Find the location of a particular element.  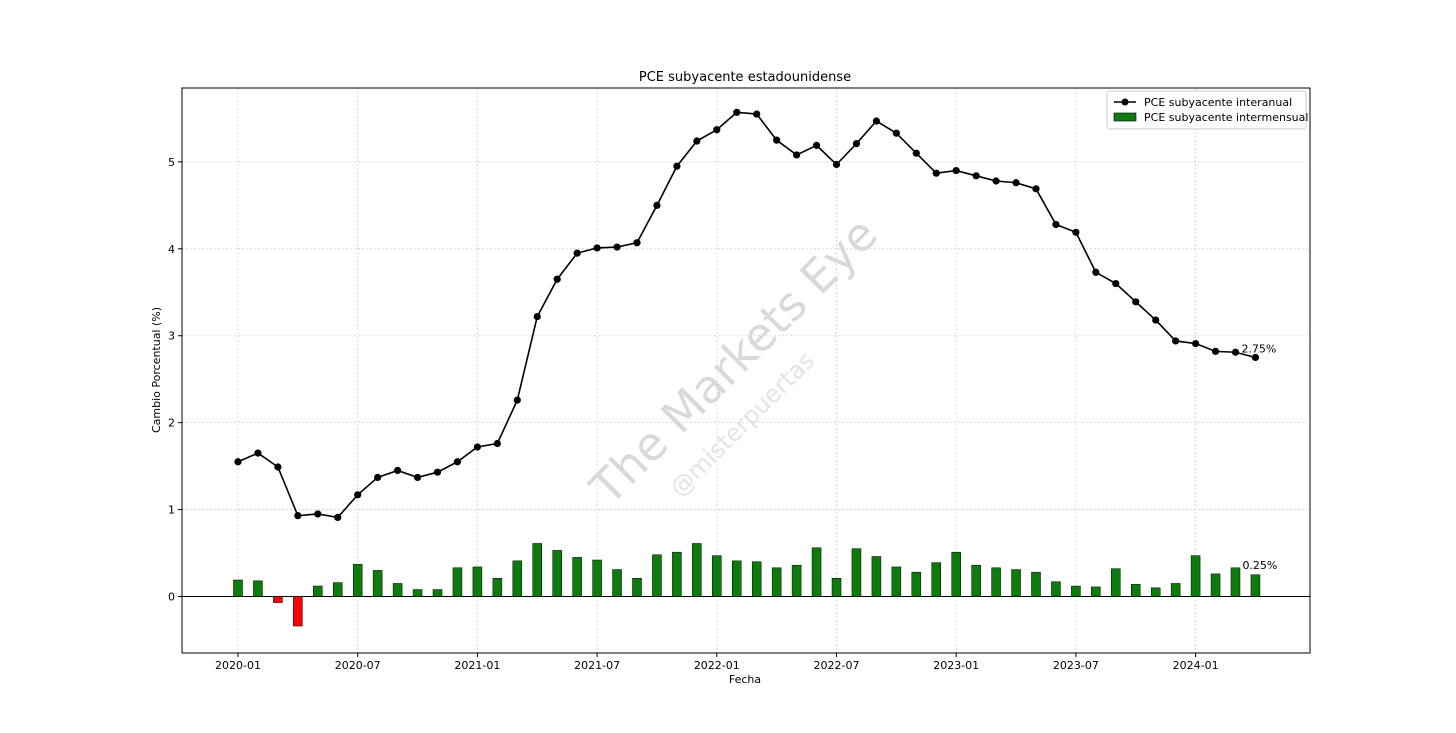

legend-bar-swatch is located at coordinates (1125, 117).